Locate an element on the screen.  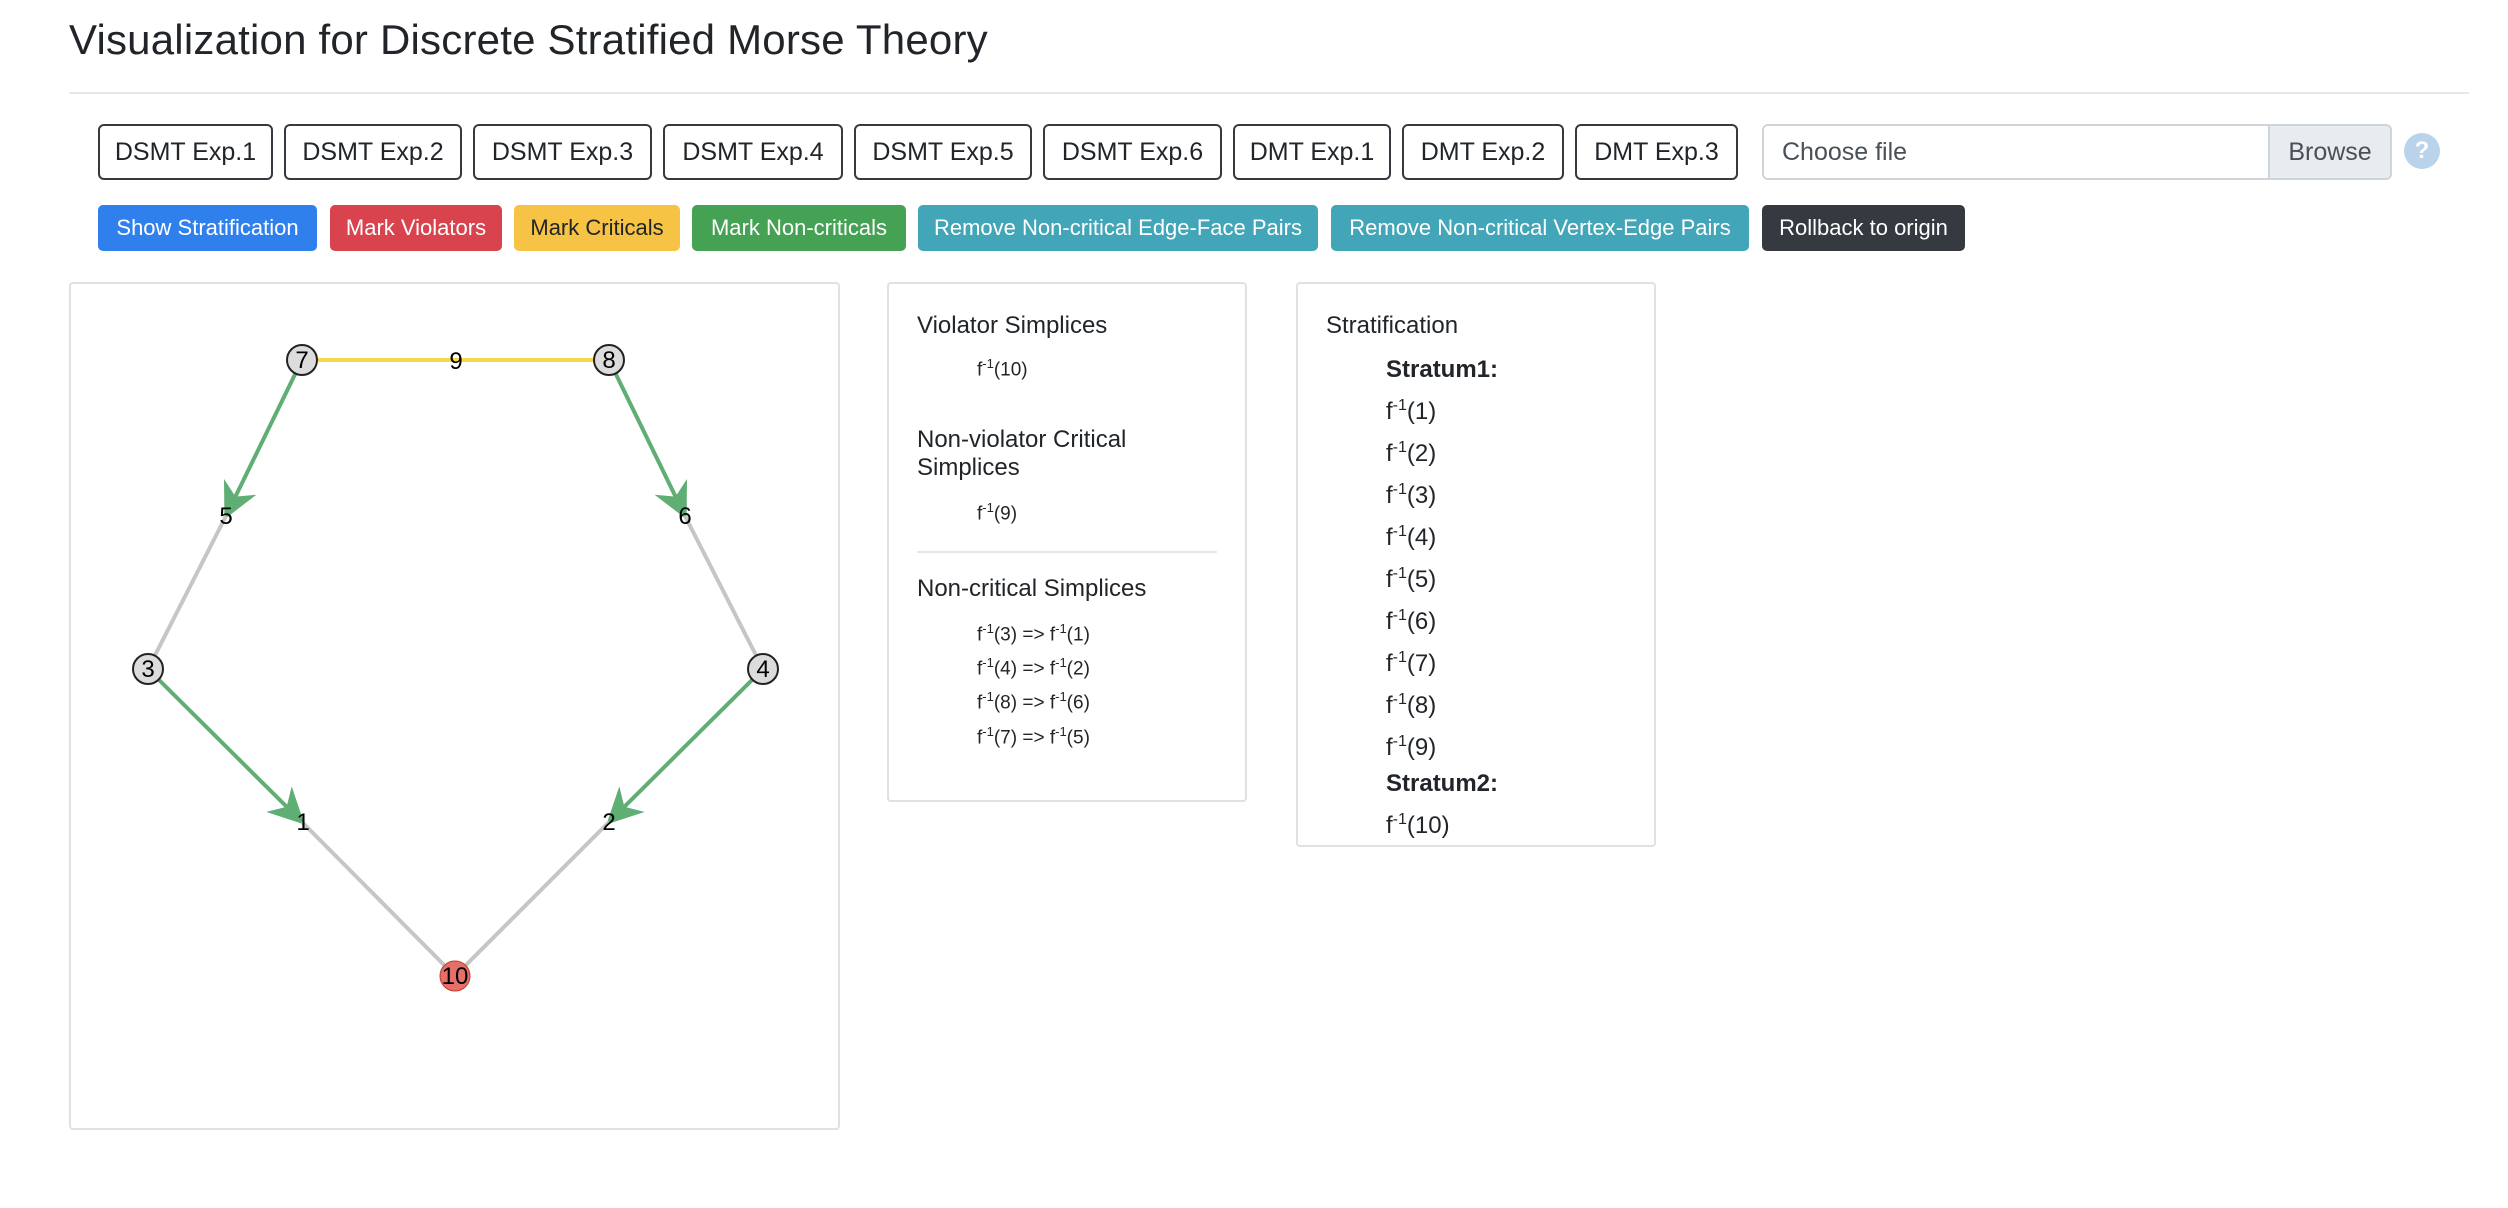
rollback-button: Rollback to origin is located at coordinates (1863, 228).